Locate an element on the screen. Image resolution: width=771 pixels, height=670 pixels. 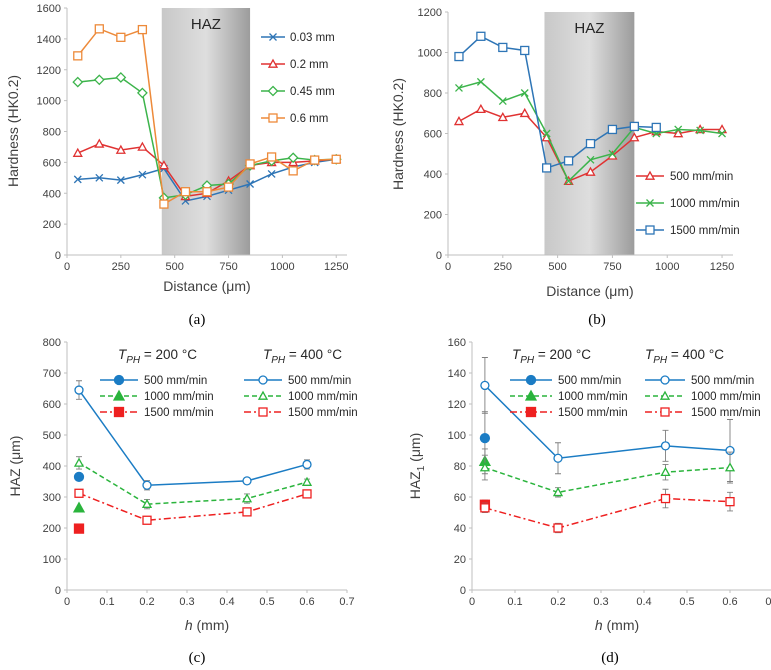
x-tick-label: 1250 is located at coordinates (722, 267).